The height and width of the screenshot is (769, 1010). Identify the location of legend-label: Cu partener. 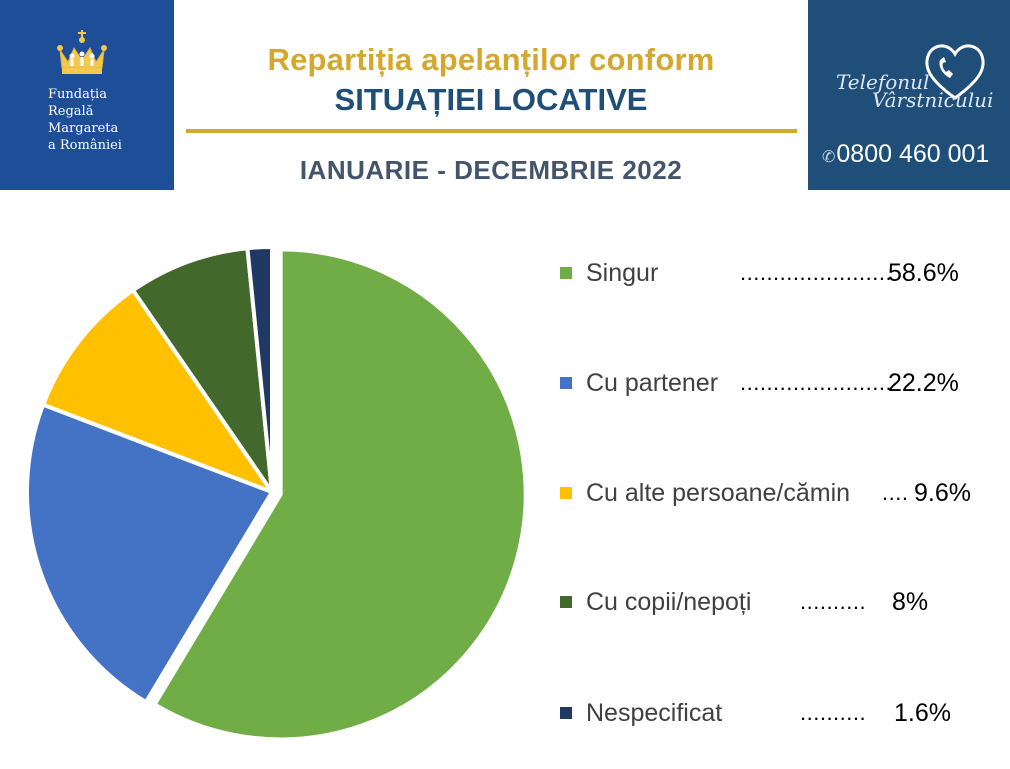
(652, 383).